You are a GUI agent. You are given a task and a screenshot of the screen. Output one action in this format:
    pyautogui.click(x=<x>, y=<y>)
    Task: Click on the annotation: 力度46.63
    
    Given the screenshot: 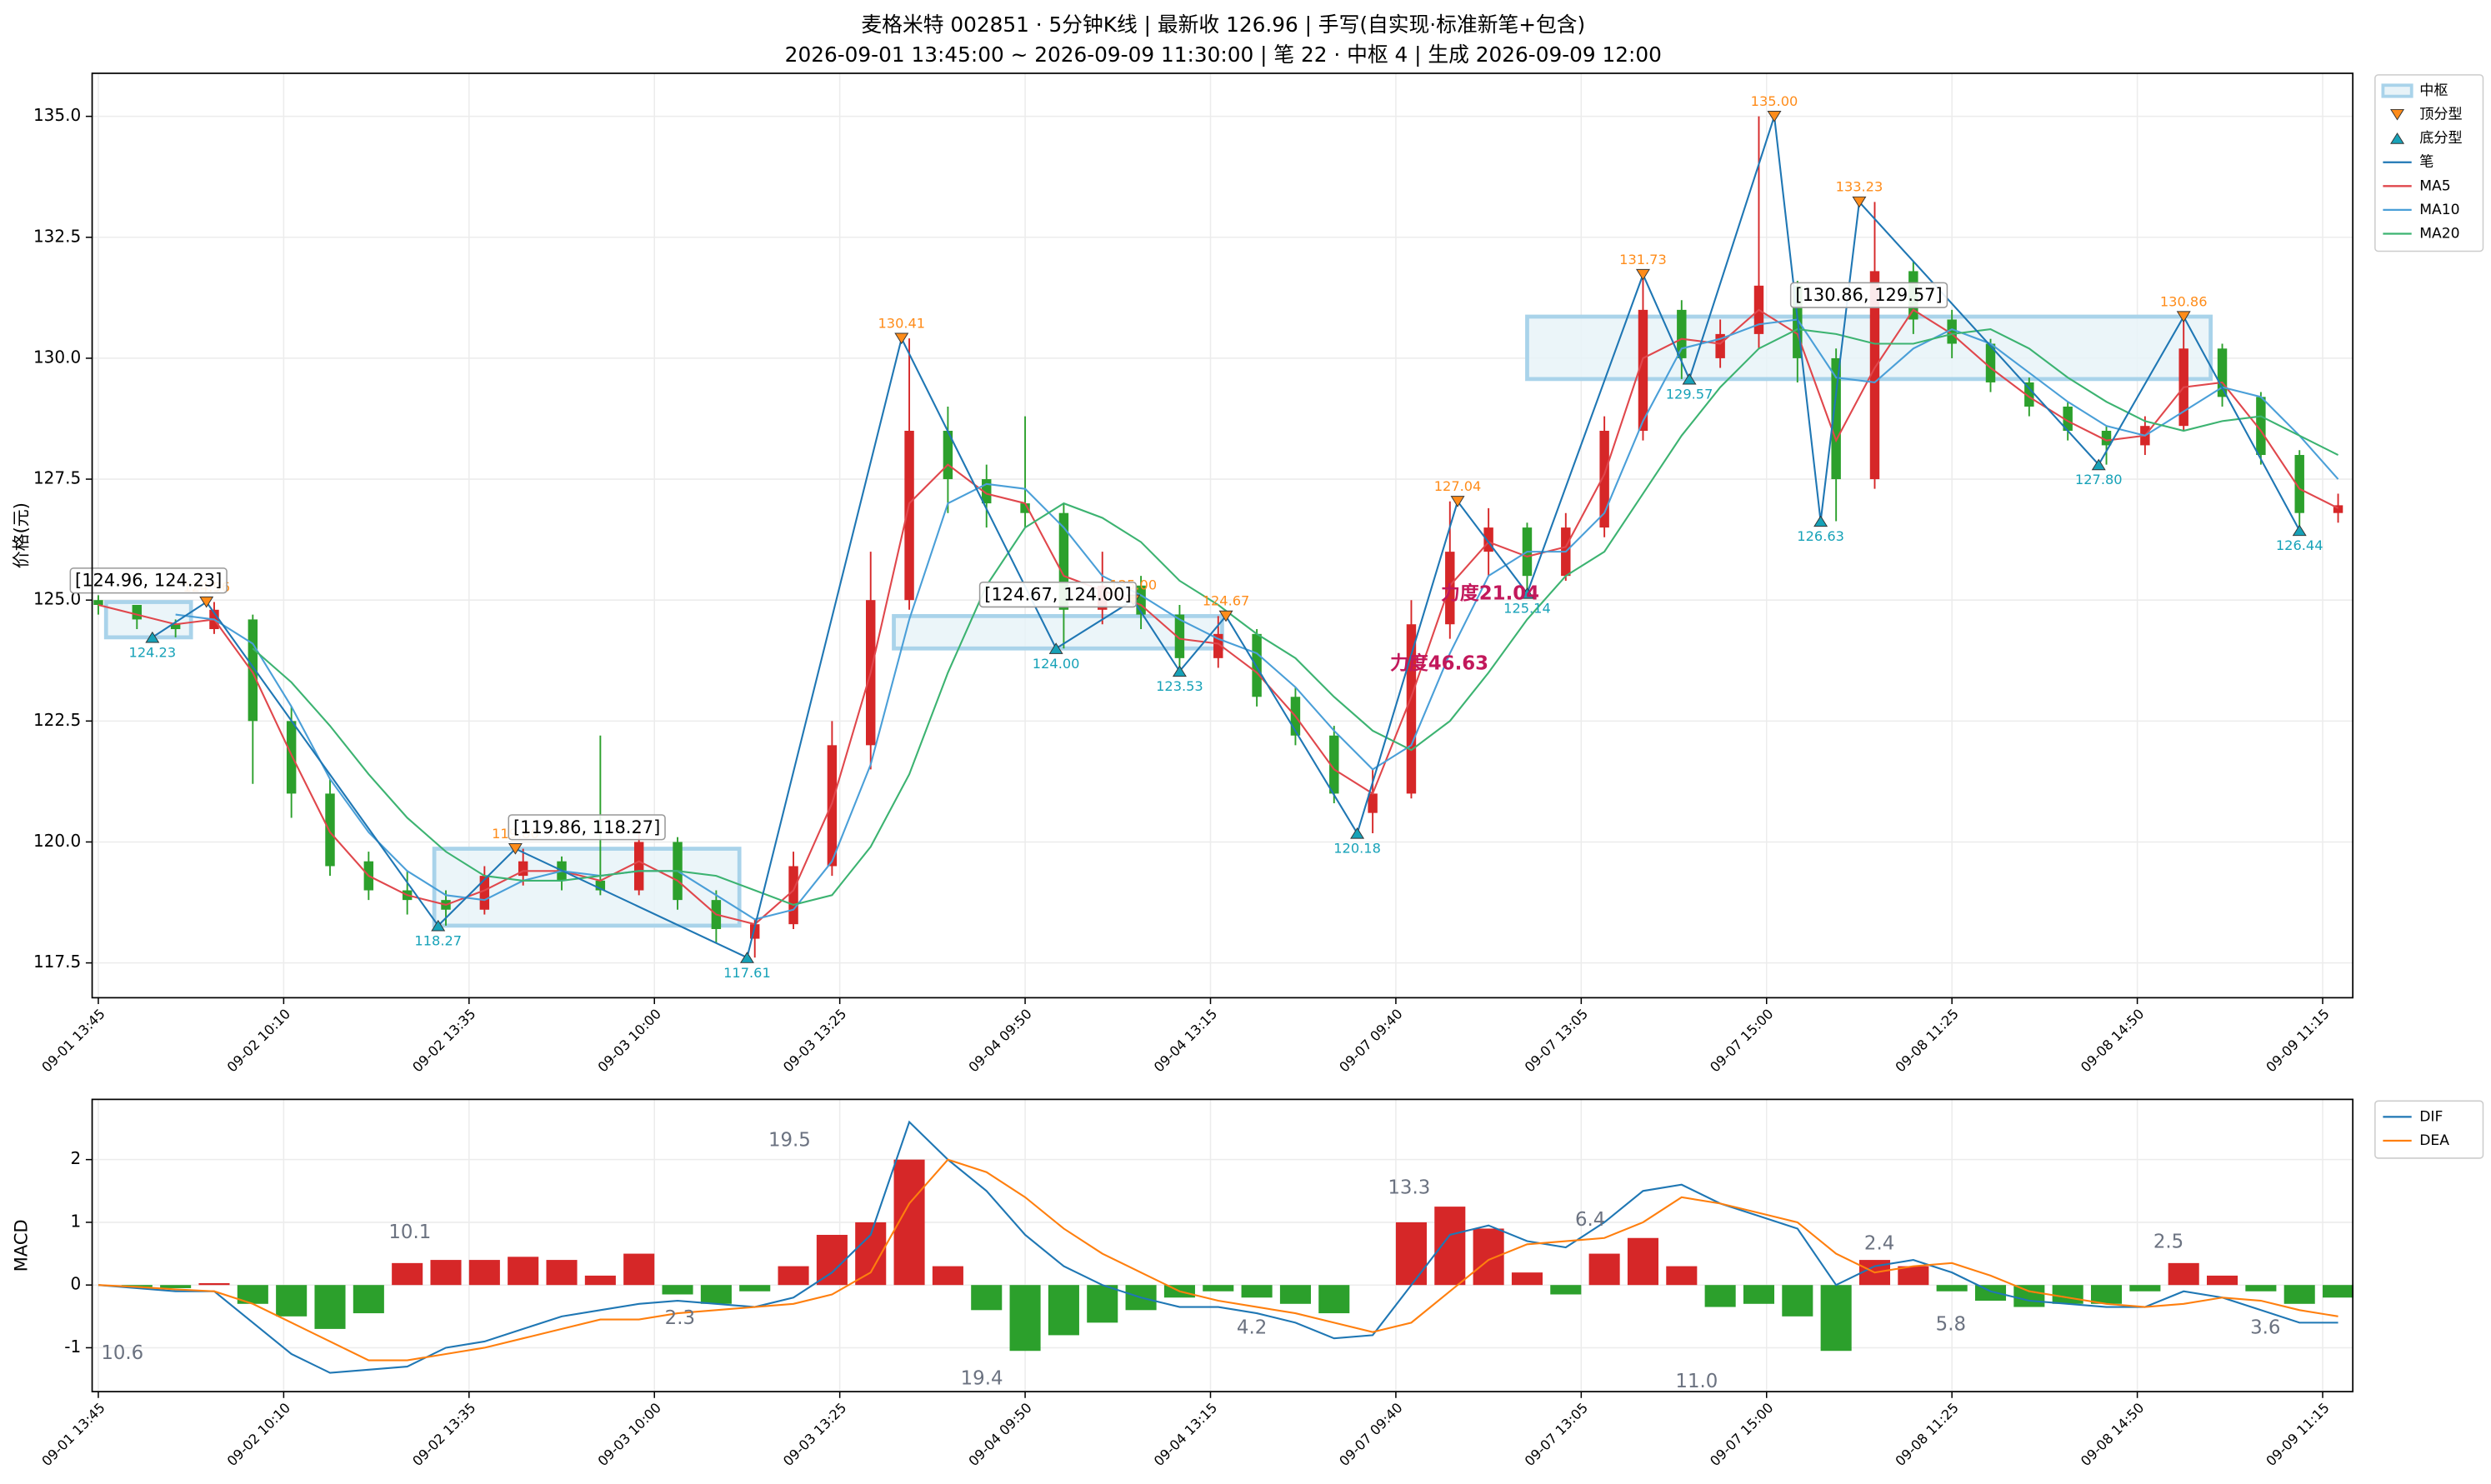 What is the action you would take?
    pyautogui.click(x=1439, y=663)
    